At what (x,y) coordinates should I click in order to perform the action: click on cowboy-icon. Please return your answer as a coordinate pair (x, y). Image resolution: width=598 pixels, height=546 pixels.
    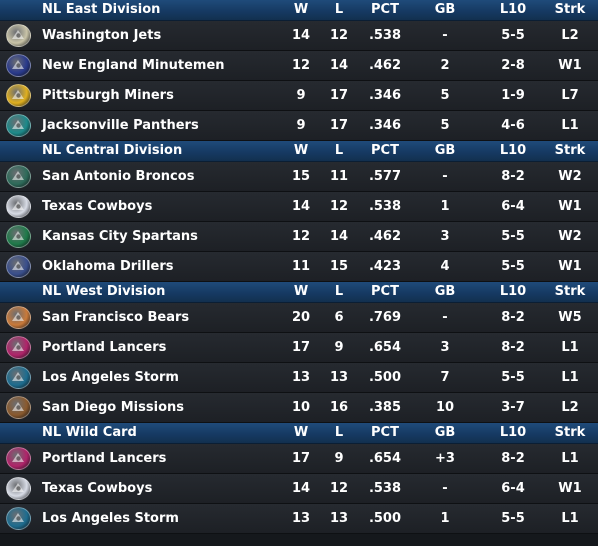
    Looking at the image, I should click on (18, 206).